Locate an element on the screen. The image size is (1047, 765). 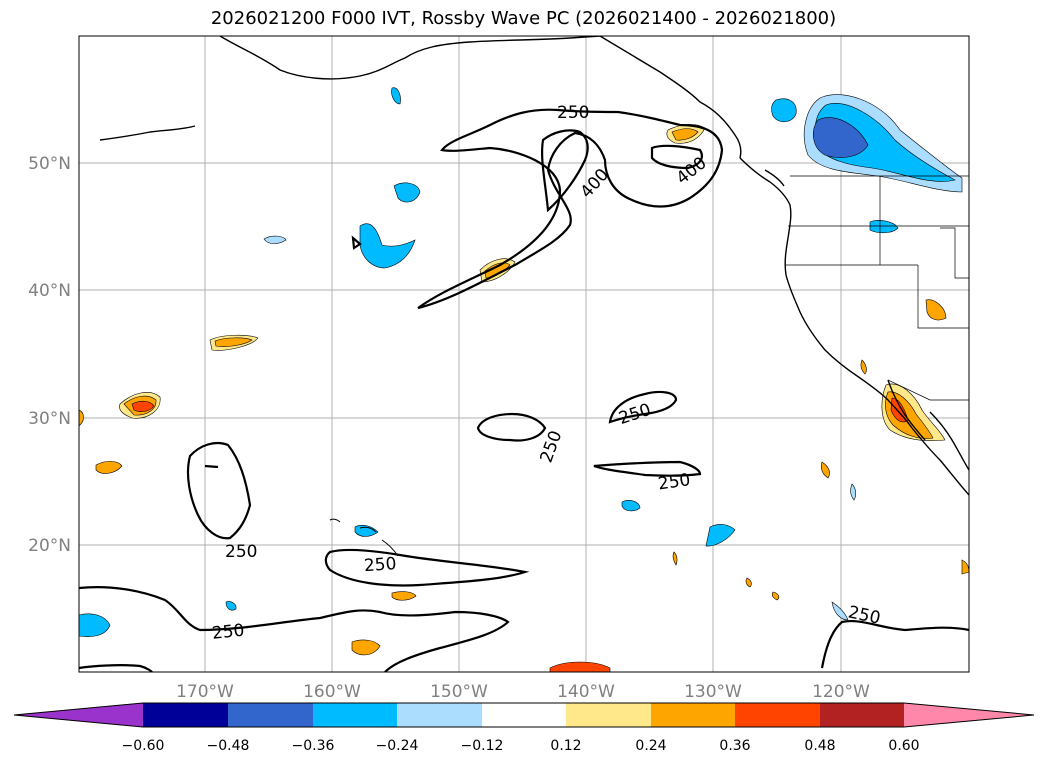
contour-400-coast is located at coordinates (677, 157).